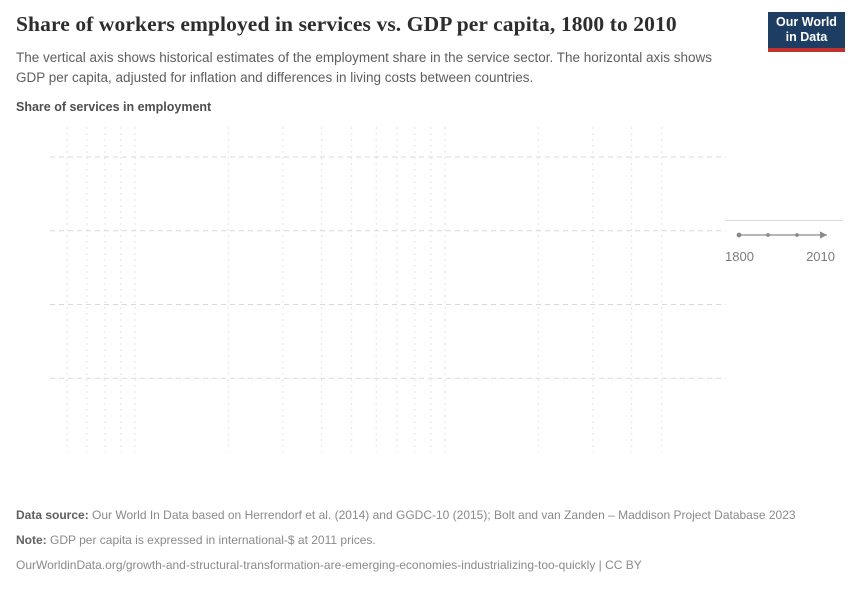 The image size is (850, 600). I want to click on owid-logo-line1: Our World, so click(806, 22).